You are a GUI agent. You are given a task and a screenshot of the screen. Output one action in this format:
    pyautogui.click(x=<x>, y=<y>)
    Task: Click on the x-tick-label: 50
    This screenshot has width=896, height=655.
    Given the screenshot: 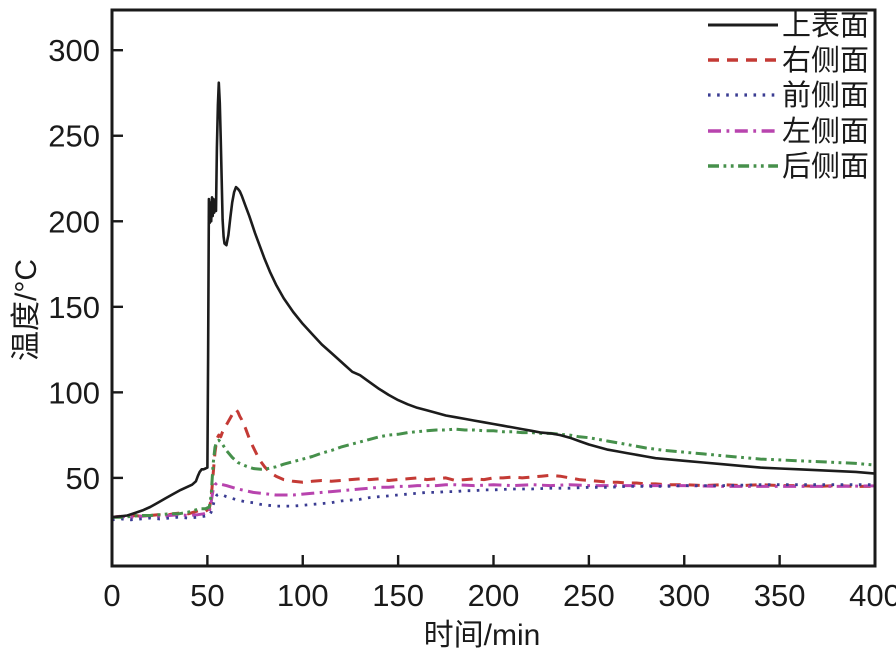 What is the action you would take?
    pyautogui.click(x=207, y=595)
    